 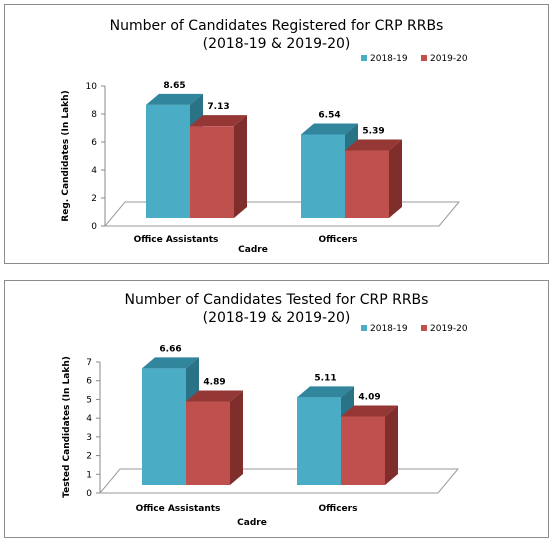 What do you see at coordinates (373, 132) in the screenshot?
I see `data-label: 5.39` at bounding box center [373, 132].